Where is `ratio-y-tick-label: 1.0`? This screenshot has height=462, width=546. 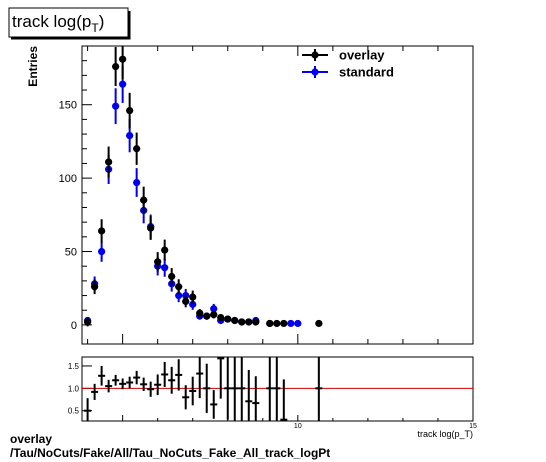 ratio-y-tick-label: 1.0 is located at coordinates (74, 388).